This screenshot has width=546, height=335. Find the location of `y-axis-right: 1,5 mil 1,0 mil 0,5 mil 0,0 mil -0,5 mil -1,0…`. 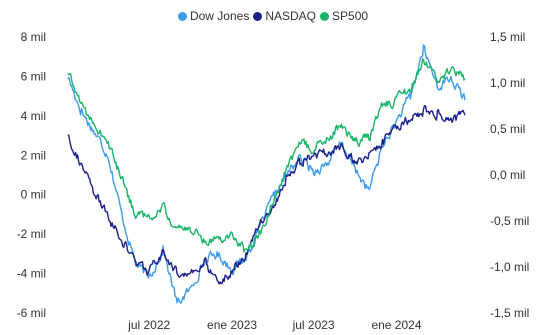

y-axis-right: 1,5 mil 1,0 mil 0,5 mil 0,0 mil -0,5 mil -1,0… is located at coordinates (509, 175).